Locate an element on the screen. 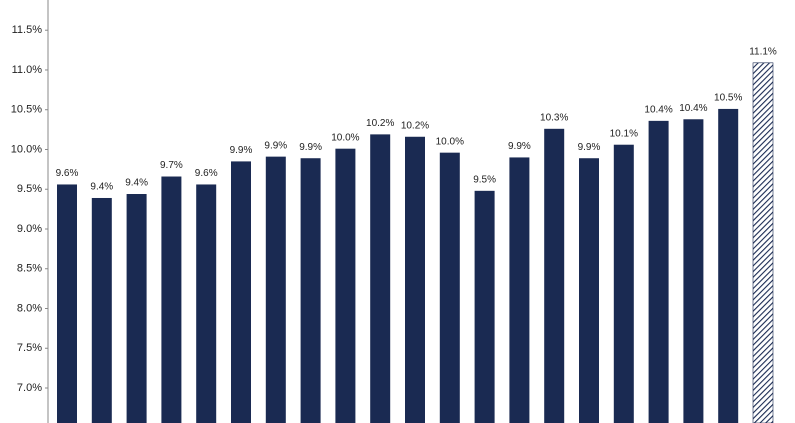 The width and height of the screenshot is (795, 423). value-label: 9.5% is located at coordinates (484, 179).